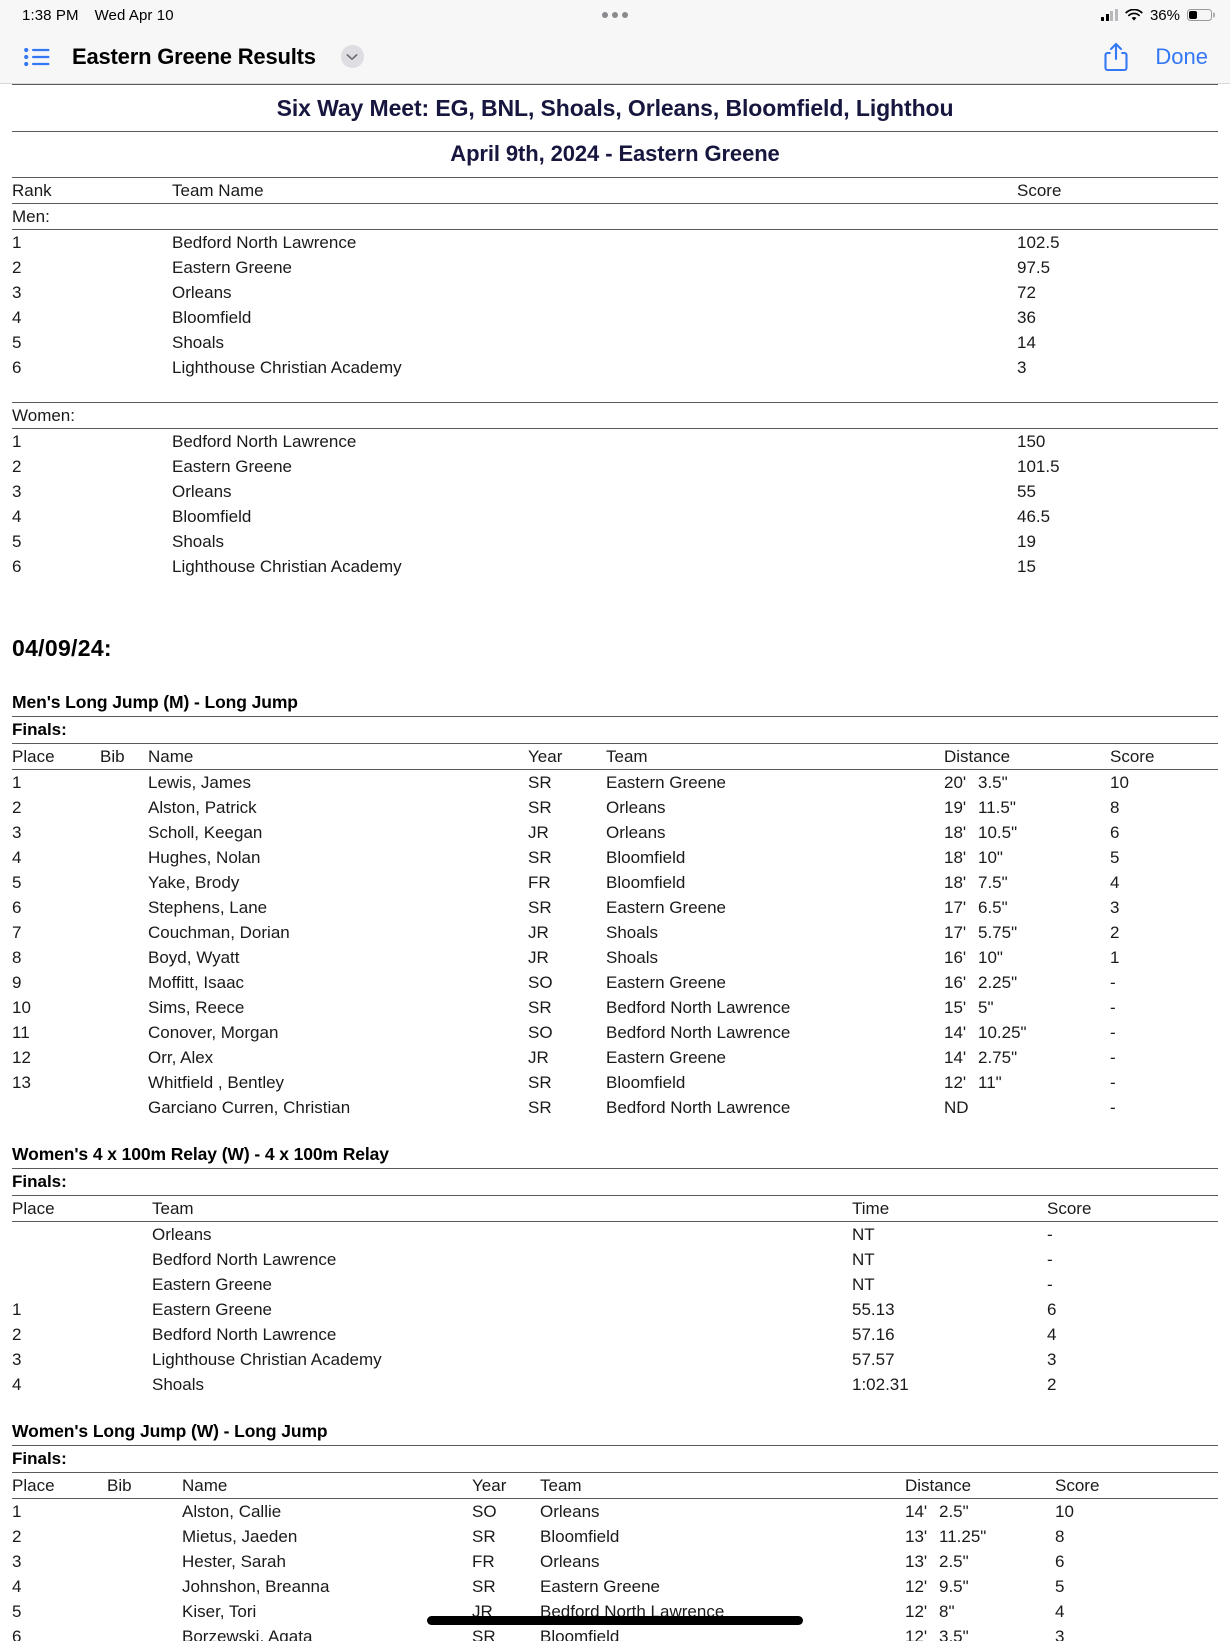 This screenshot has width=1230, height=1641. I want to click on table-row: 3 Hester, Sarah FR Orleans 13' 2.5" 6, so click(615, 1561).